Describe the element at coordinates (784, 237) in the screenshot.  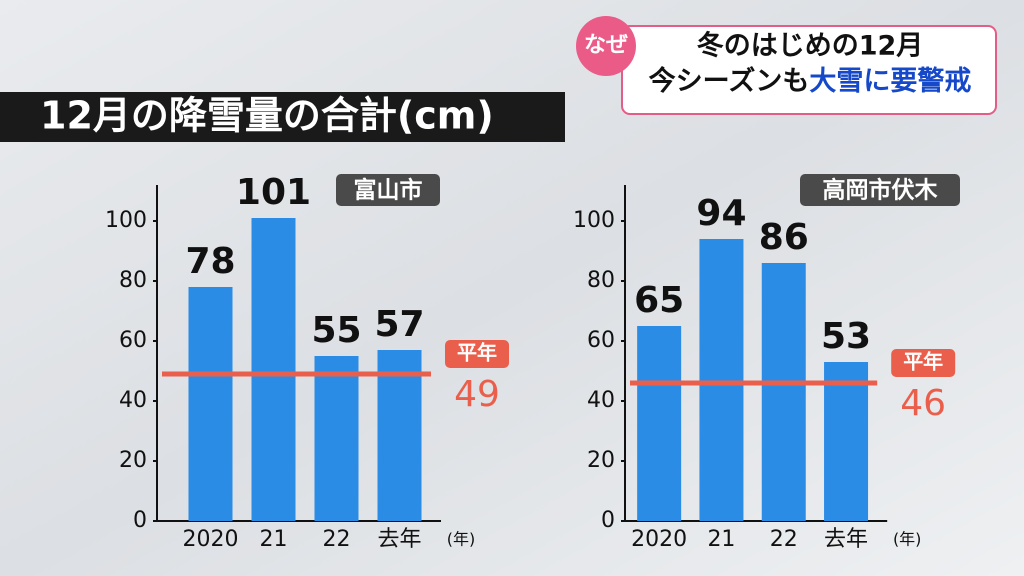
I see `value-label: 86` at that location.